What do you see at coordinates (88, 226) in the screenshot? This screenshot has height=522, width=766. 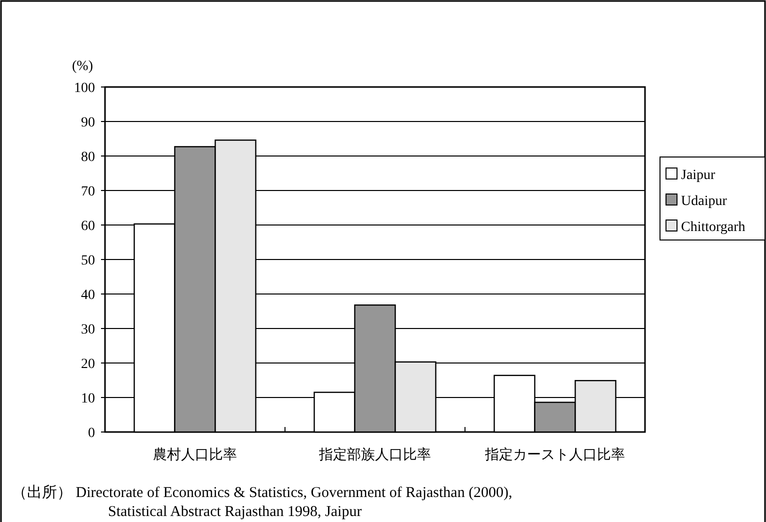 I see `y-tick-label: 60` at bounding box center [88, 226].